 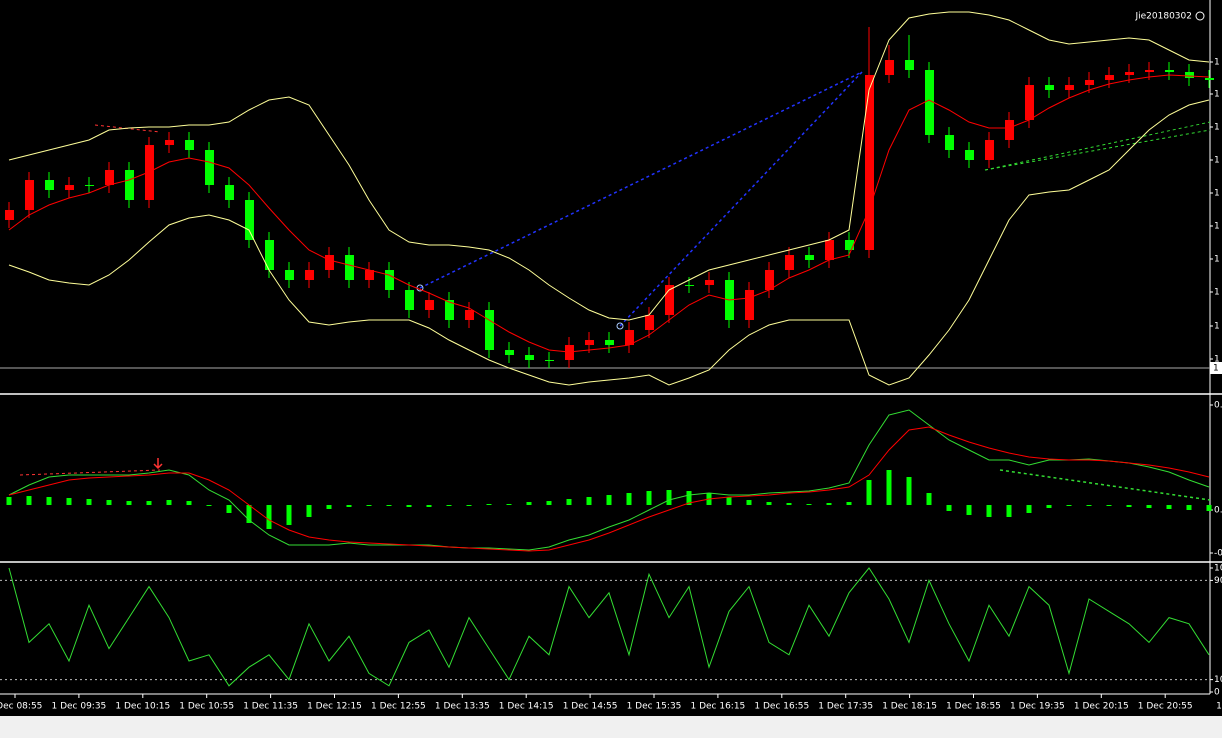 I want to click on x-tick-label: 1 Dec 12:15, so click(x=334, y=707).